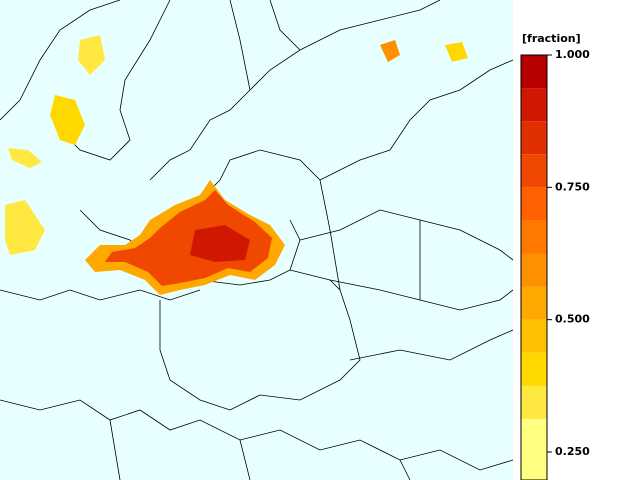 The height and width of the screenshot is (480, 640). Describe the element at coordinates (572, 54) in the screenshot. I see `colorbar-tick-label: 1.000` at that location.